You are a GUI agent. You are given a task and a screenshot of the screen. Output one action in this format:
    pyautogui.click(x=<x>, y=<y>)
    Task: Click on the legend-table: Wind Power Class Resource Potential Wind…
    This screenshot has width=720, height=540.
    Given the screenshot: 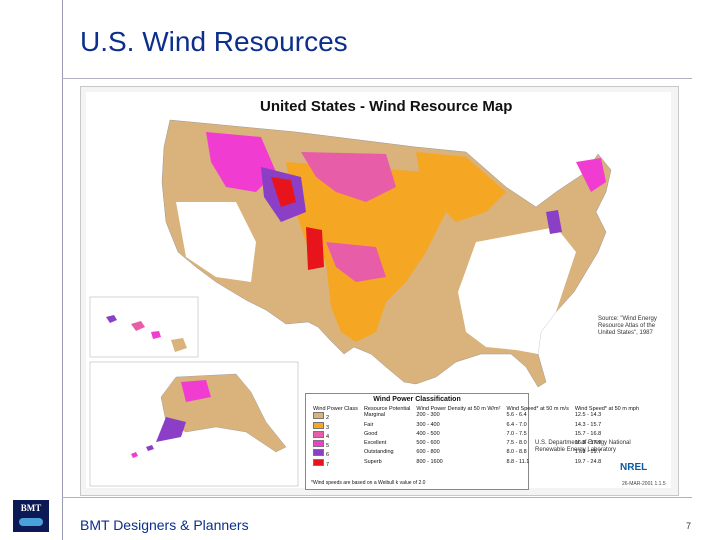 What is the action you would take?
    pyautogui.click(x=476, y=437)
    